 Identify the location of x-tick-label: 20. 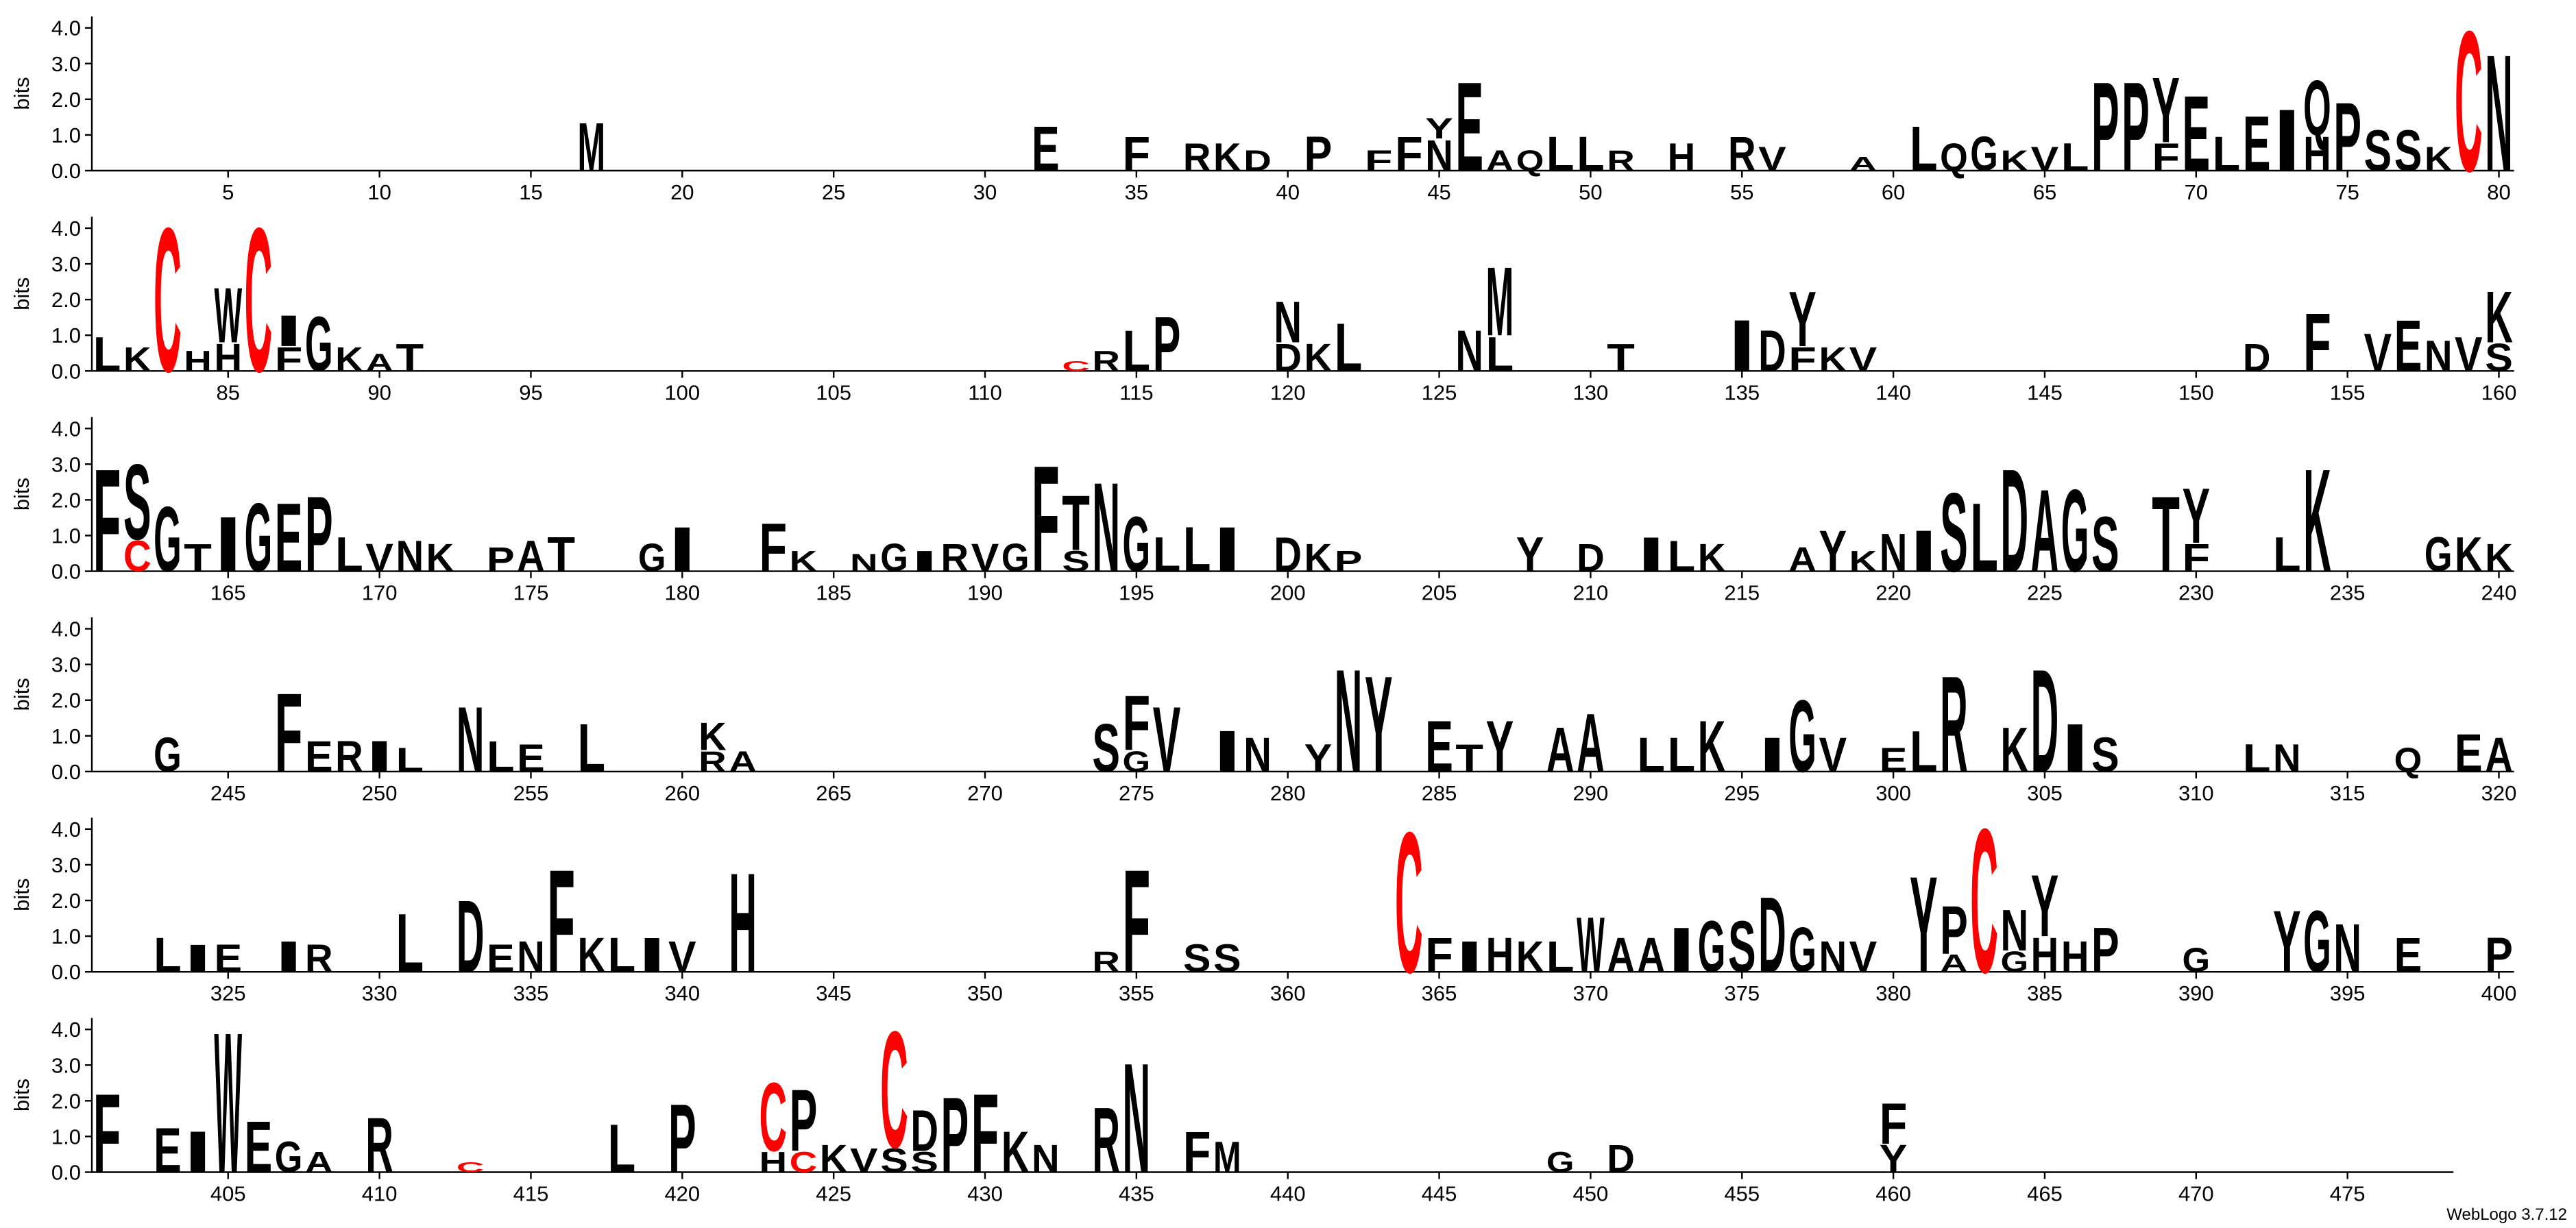
(682, 192).